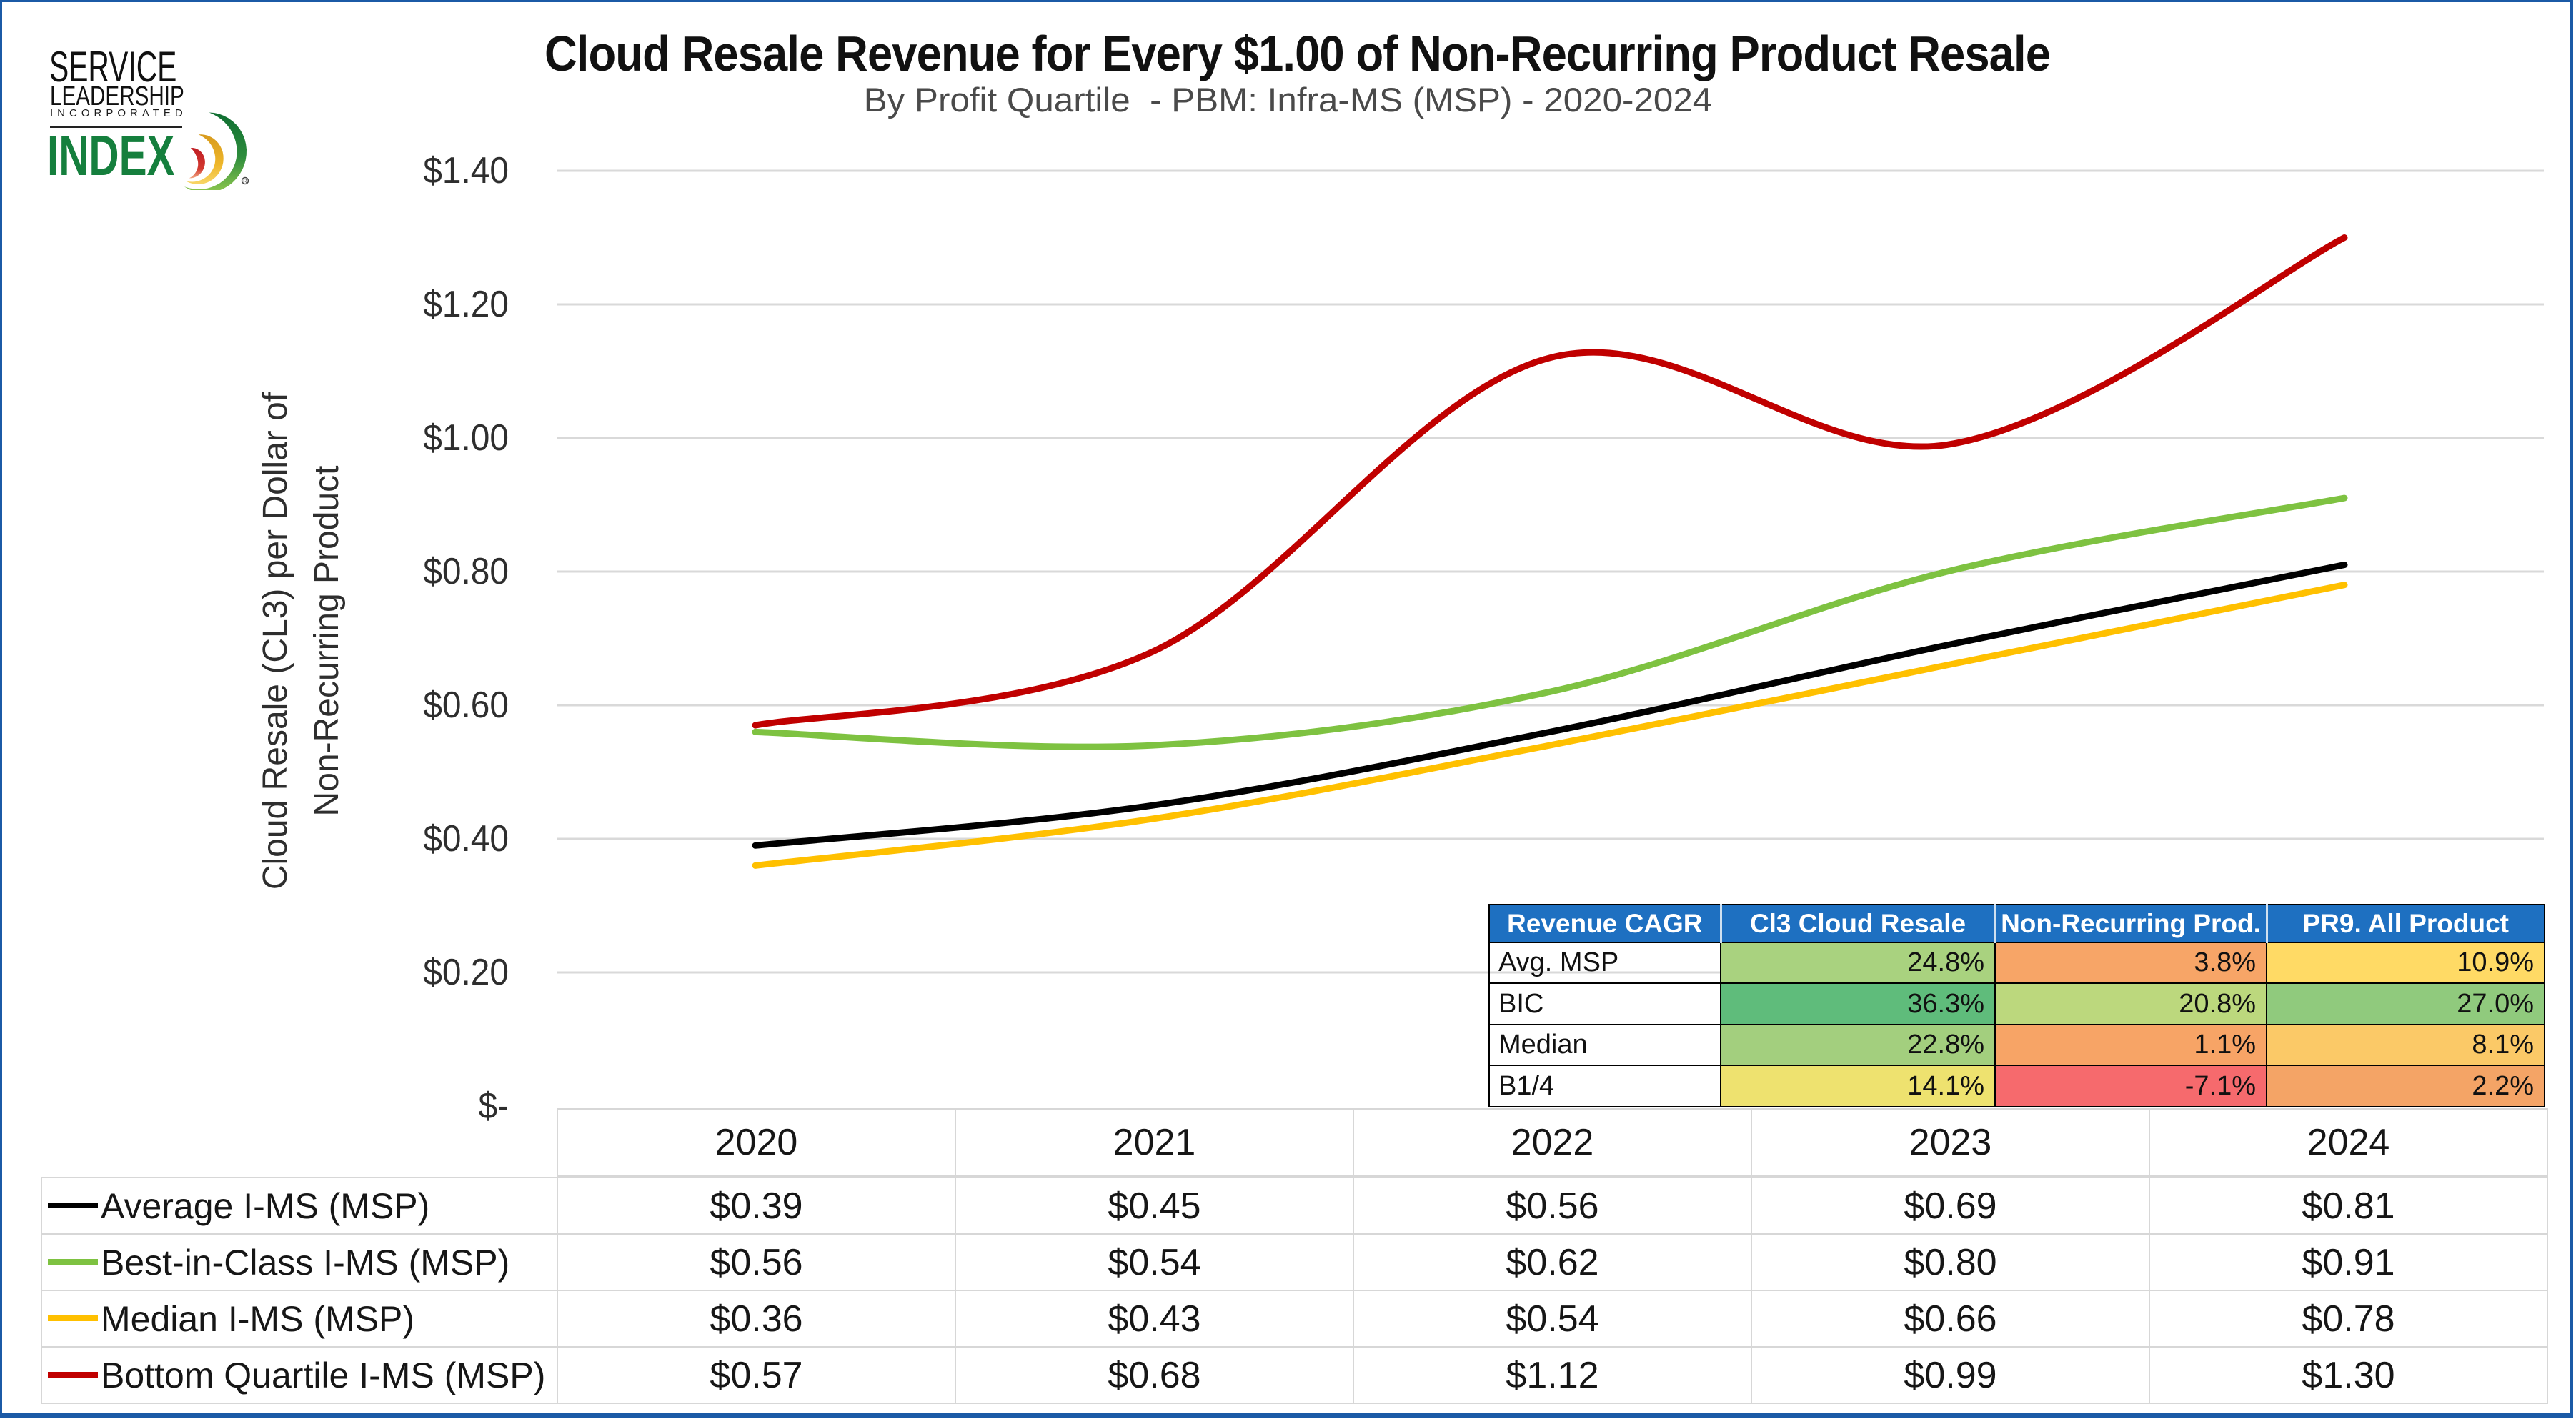  What do you see at coordinates (245, 182) in the screenshot?
I see `svg-text: R` at bounding box center [245, 182].